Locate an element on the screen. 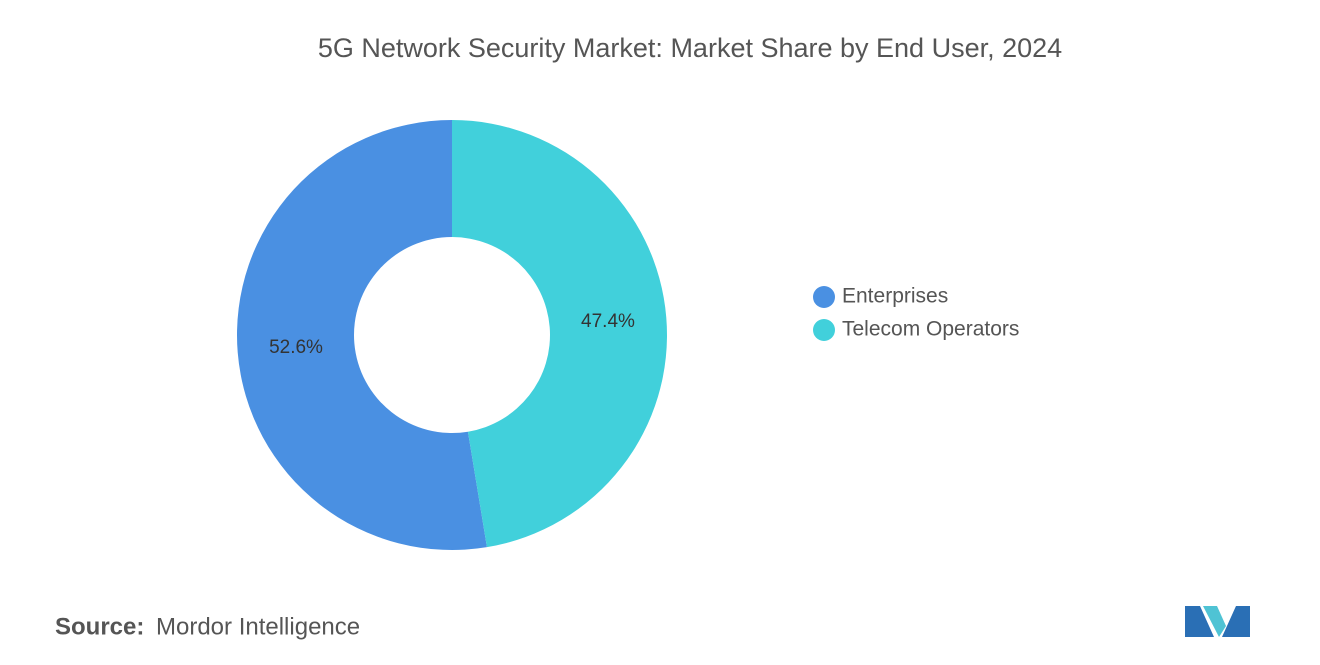  logo is located at coordinates (1217, 621).